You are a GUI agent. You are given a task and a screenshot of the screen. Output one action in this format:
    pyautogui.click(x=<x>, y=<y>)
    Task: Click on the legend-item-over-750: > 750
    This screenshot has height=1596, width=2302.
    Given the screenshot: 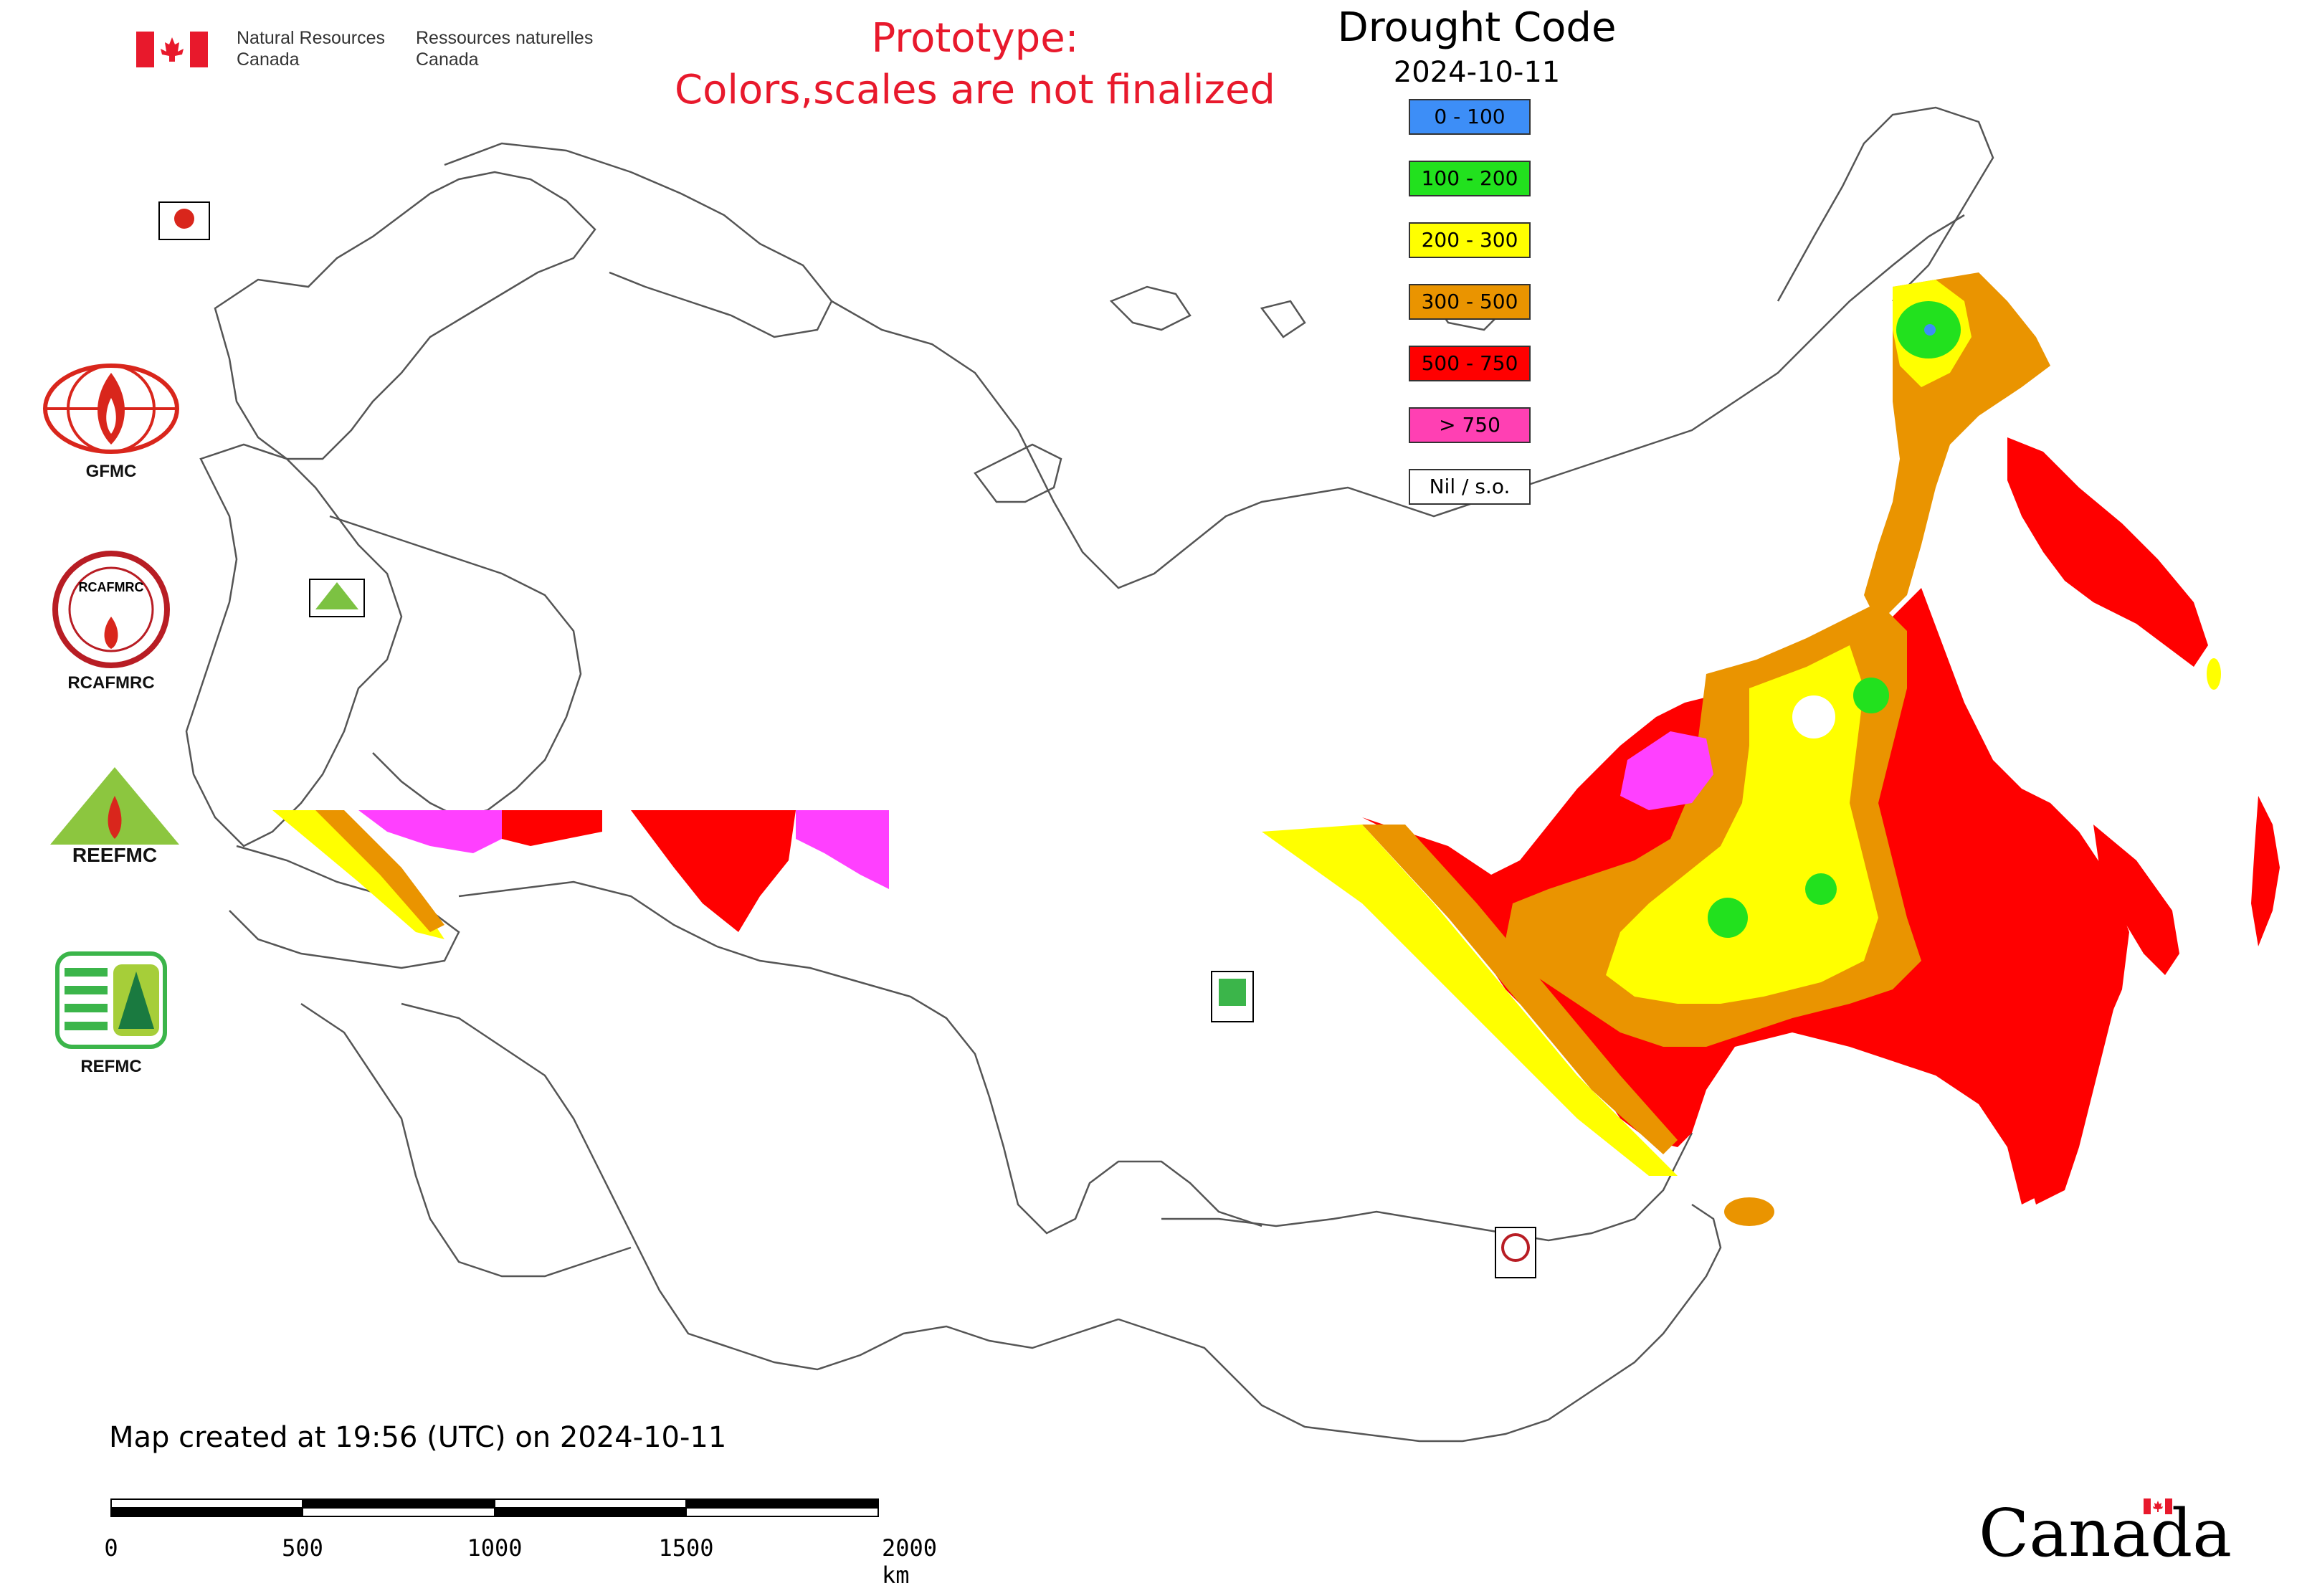 What is the action you would take?
    pyautogui.click(x=1470, y=425)
    